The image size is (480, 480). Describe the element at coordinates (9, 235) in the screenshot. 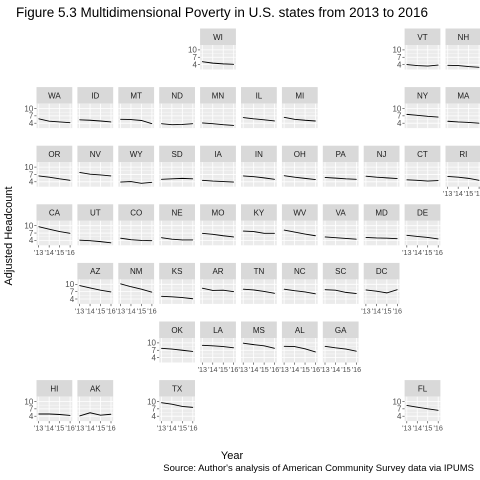

I see `y-axis-title: Adjusted Headcount` at that location.